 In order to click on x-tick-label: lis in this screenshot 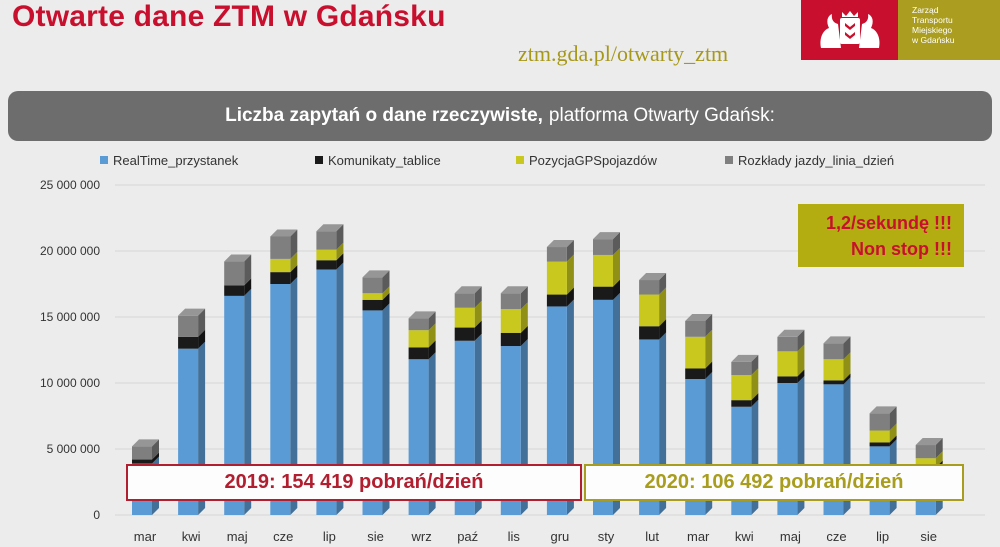, I will do `click(514, 536)`.